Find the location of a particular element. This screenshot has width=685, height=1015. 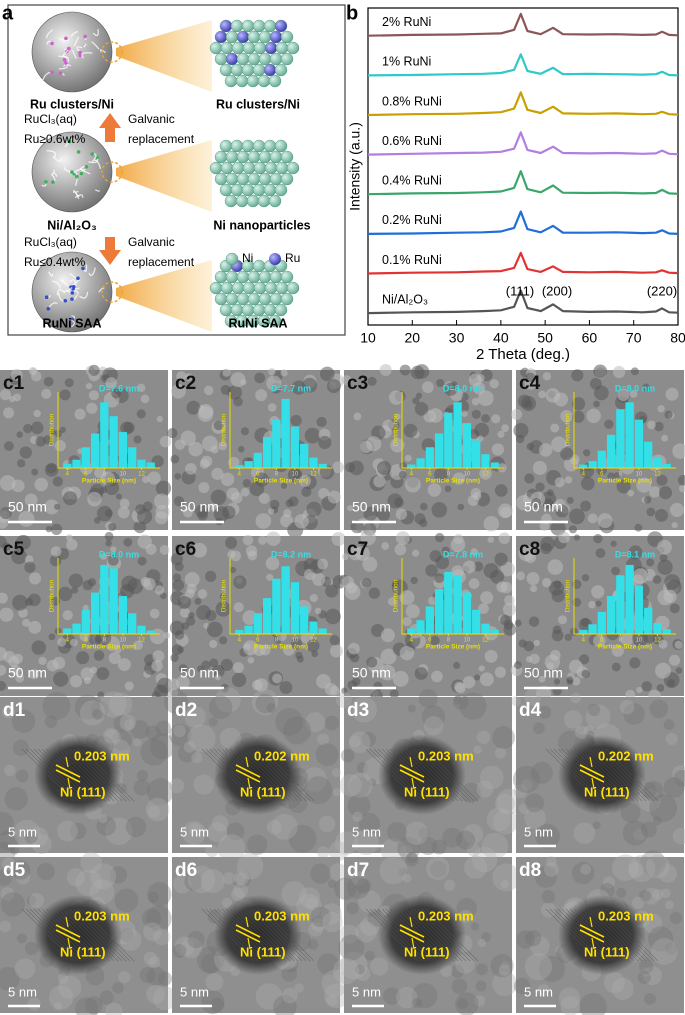

hist-tick-label: 12 is located at coordinates (485, 475).